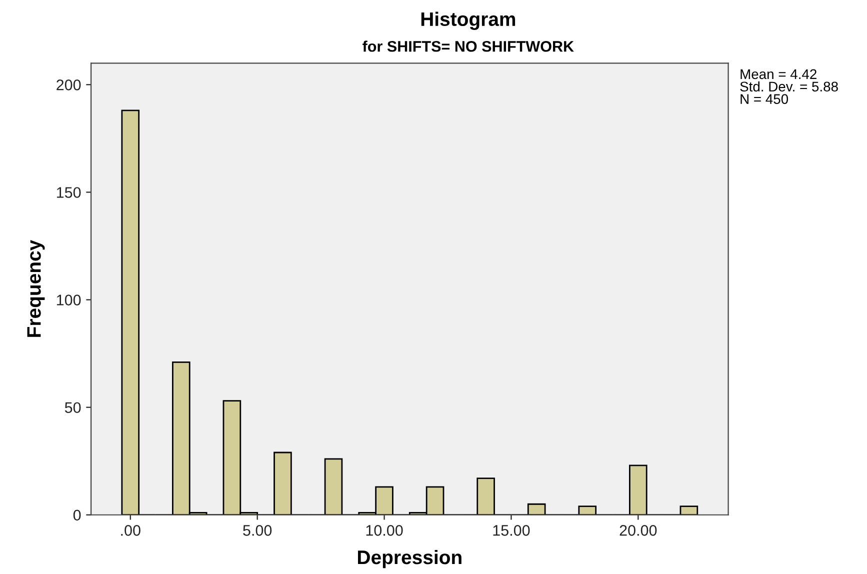 The image size is (867, 574). Describe the element at coordinates (72, 408) in the screenshot. I see `y-tick-label: 50` at that location.